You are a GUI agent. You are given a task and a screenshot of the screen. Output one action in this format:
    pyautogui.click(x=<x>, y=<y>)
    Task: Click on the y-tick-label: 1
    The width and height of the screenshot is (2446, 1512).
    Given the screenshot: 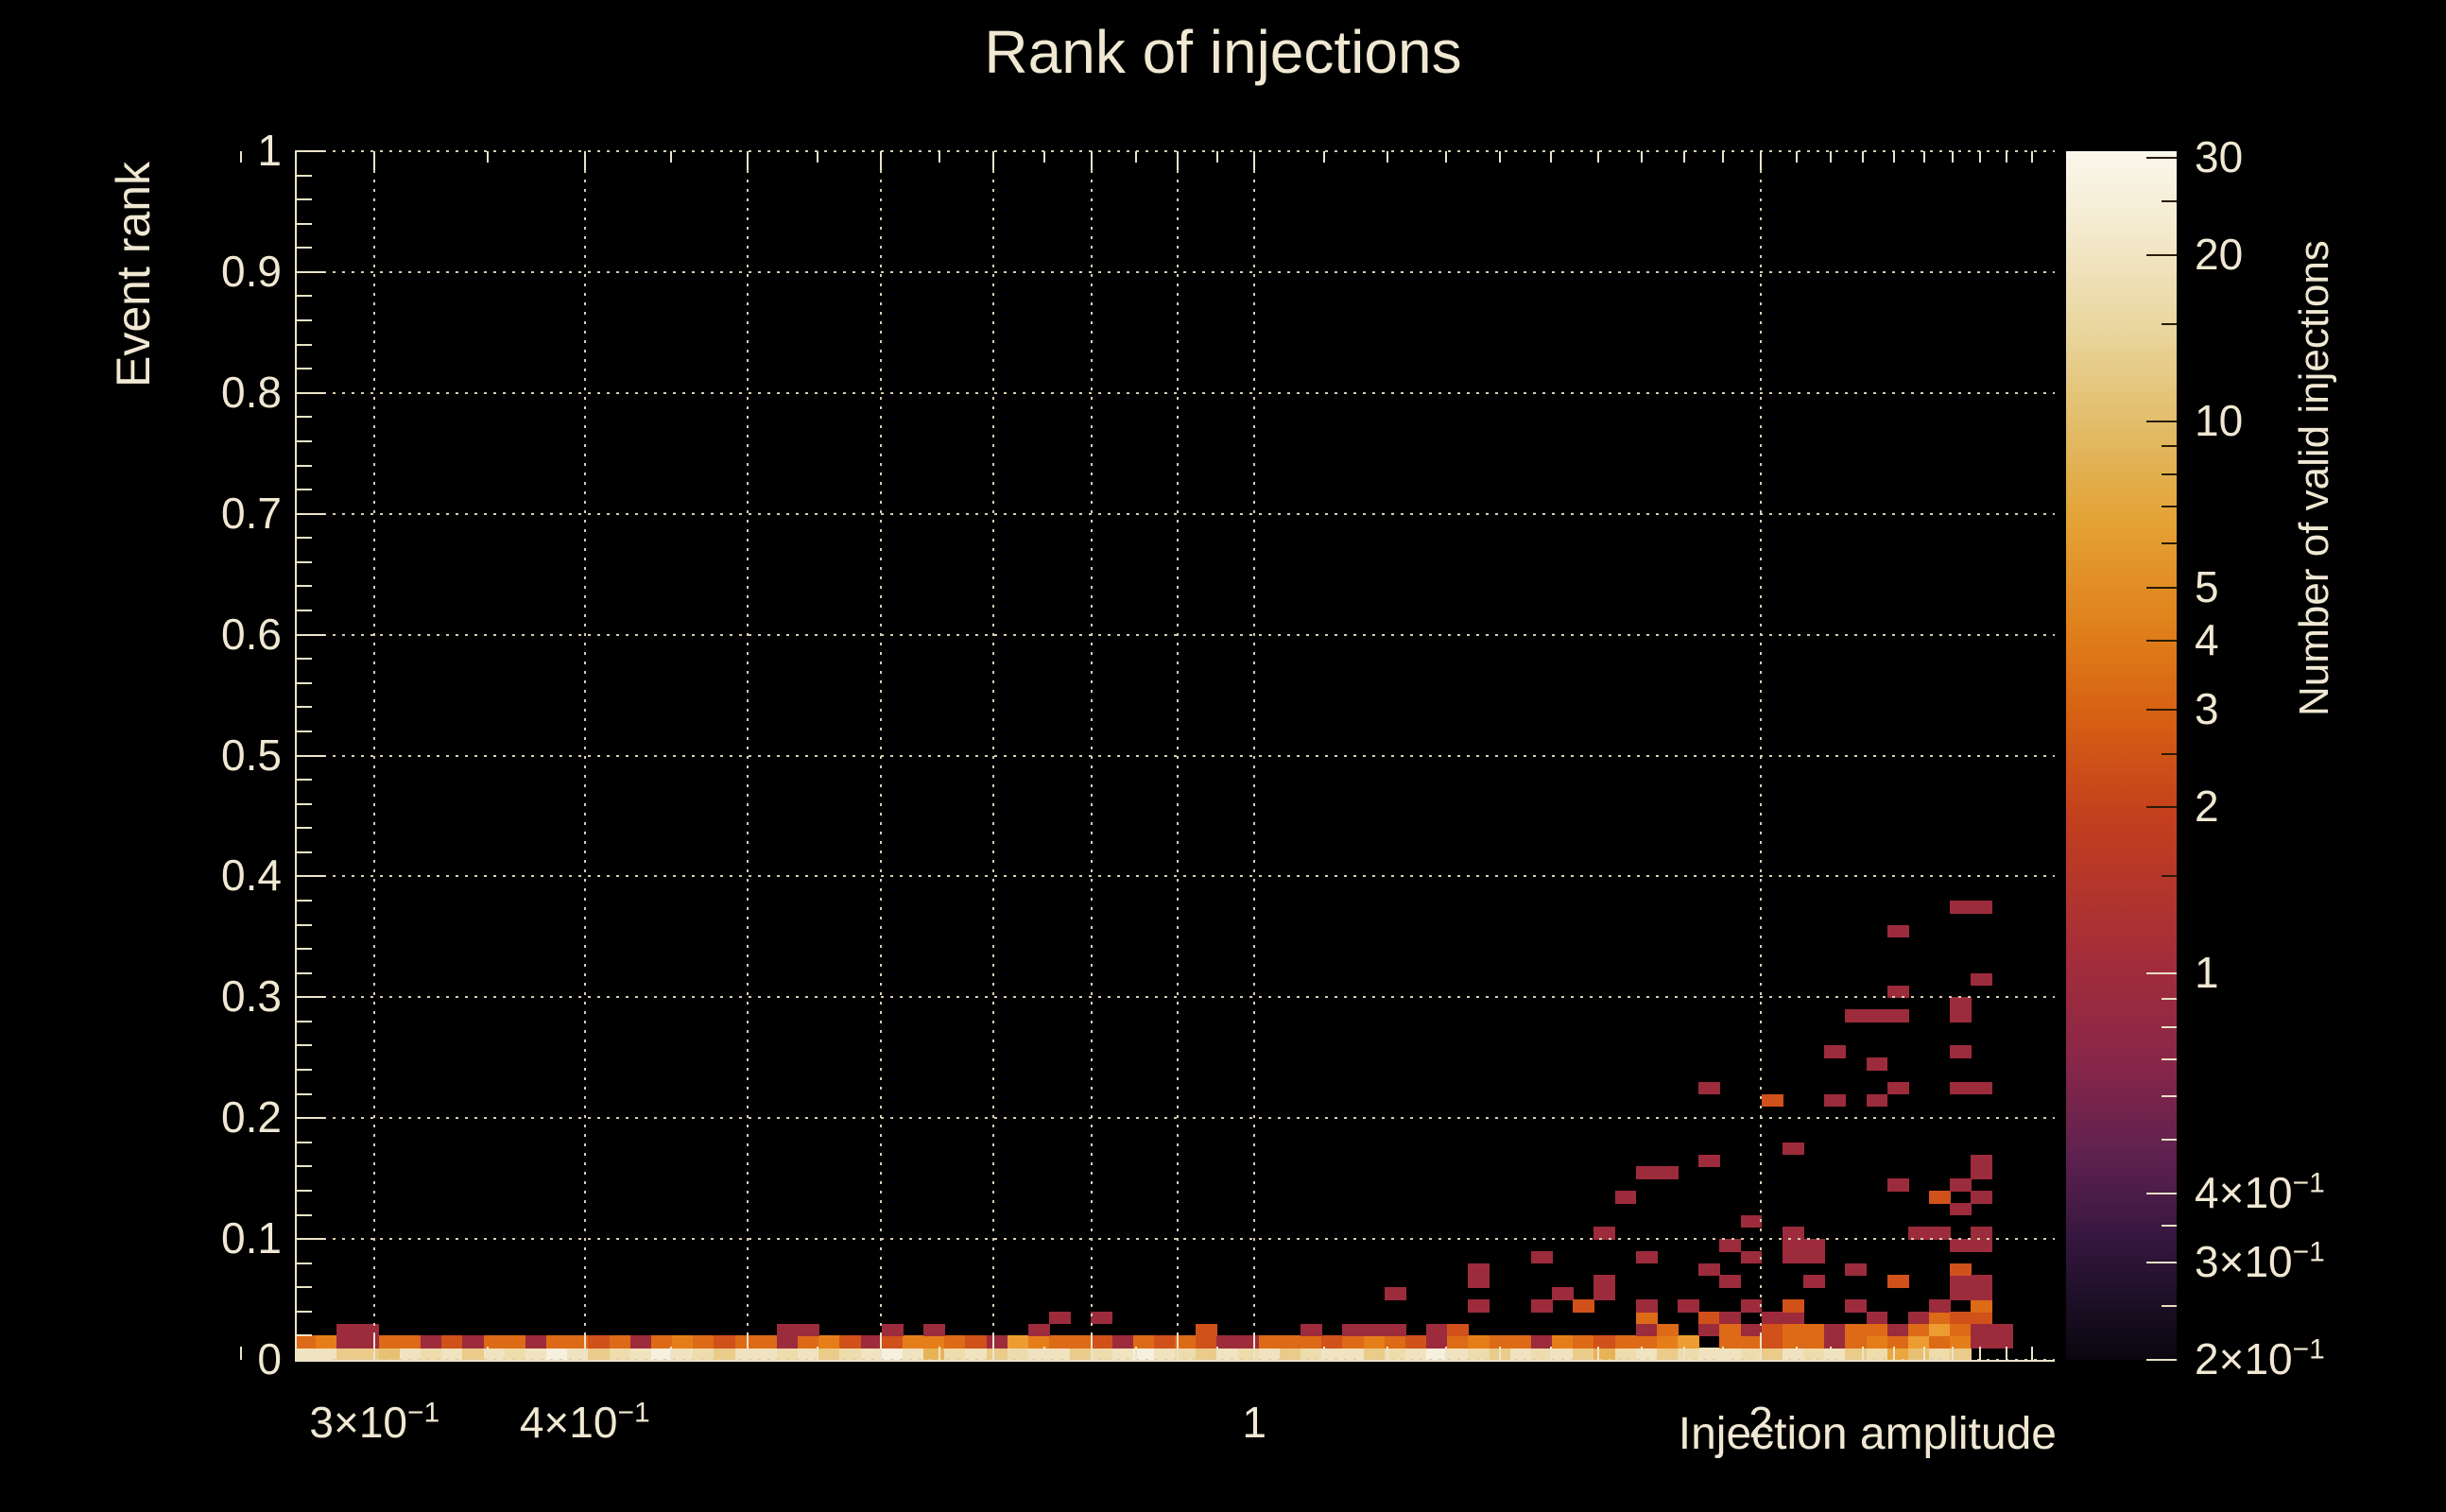 What is the action you would take?
    pyautogui.click(x=269, y=150)
    